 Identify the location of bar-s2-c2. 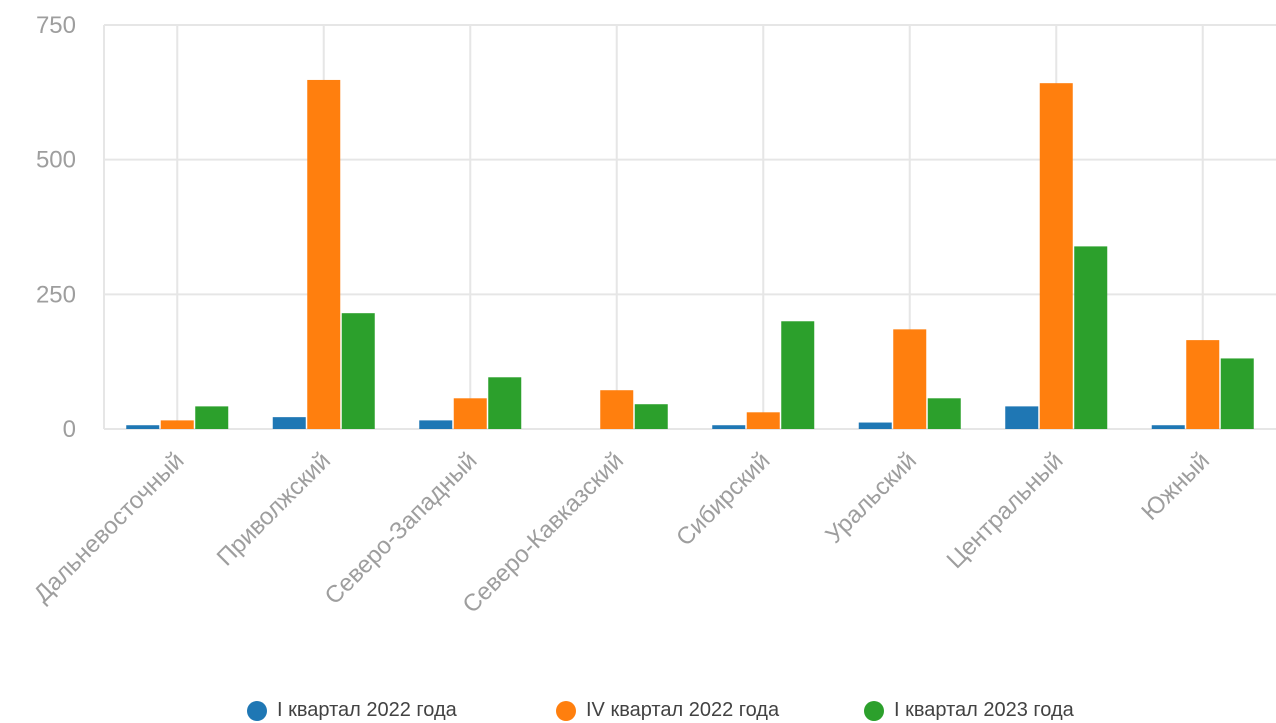
(324, 254).